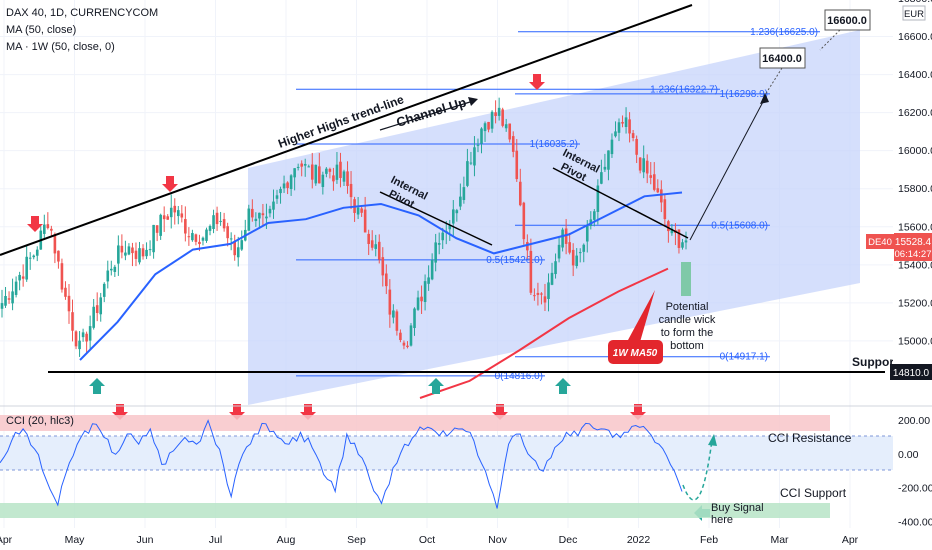 Image resolution: width=932 pixels, height=550 pixels. I want to click on currency-label: EUR, so click(914, 14).